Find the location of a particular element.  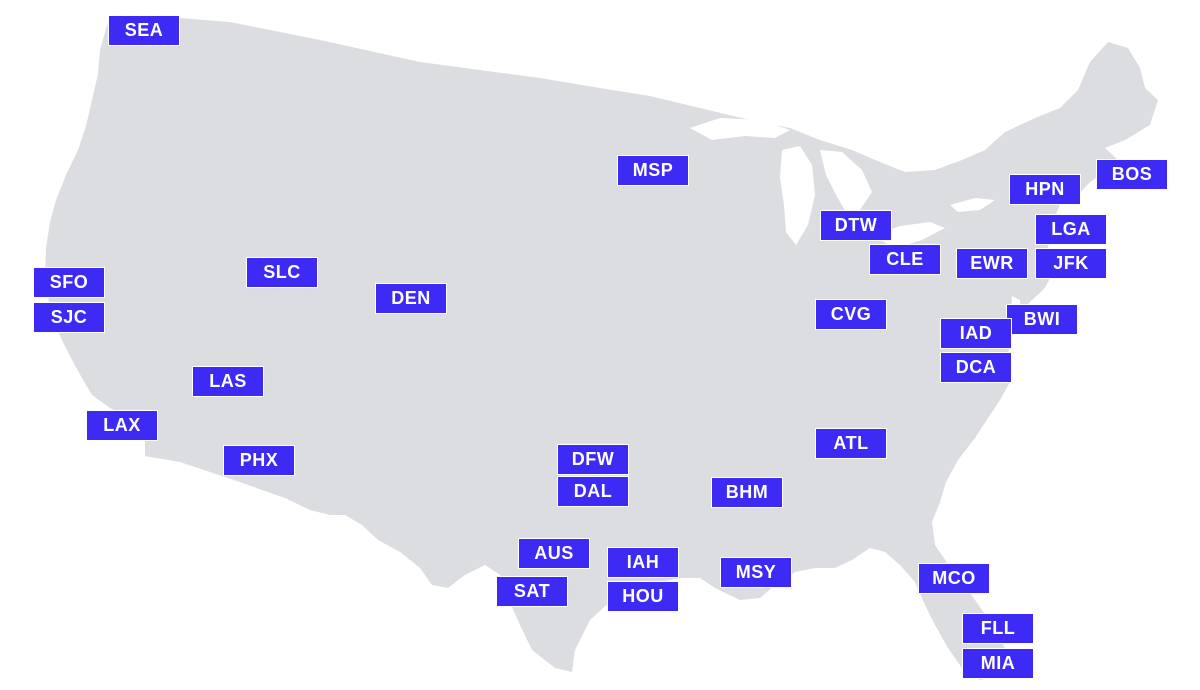

lake-erie is located at coordinates (908, 235).